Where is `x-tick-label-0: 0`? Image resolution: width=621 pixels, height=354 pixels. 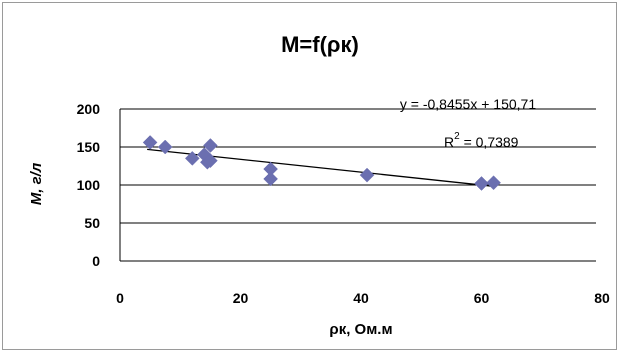
x-tick-label-0: 0 is located at coordinates (120, 298).